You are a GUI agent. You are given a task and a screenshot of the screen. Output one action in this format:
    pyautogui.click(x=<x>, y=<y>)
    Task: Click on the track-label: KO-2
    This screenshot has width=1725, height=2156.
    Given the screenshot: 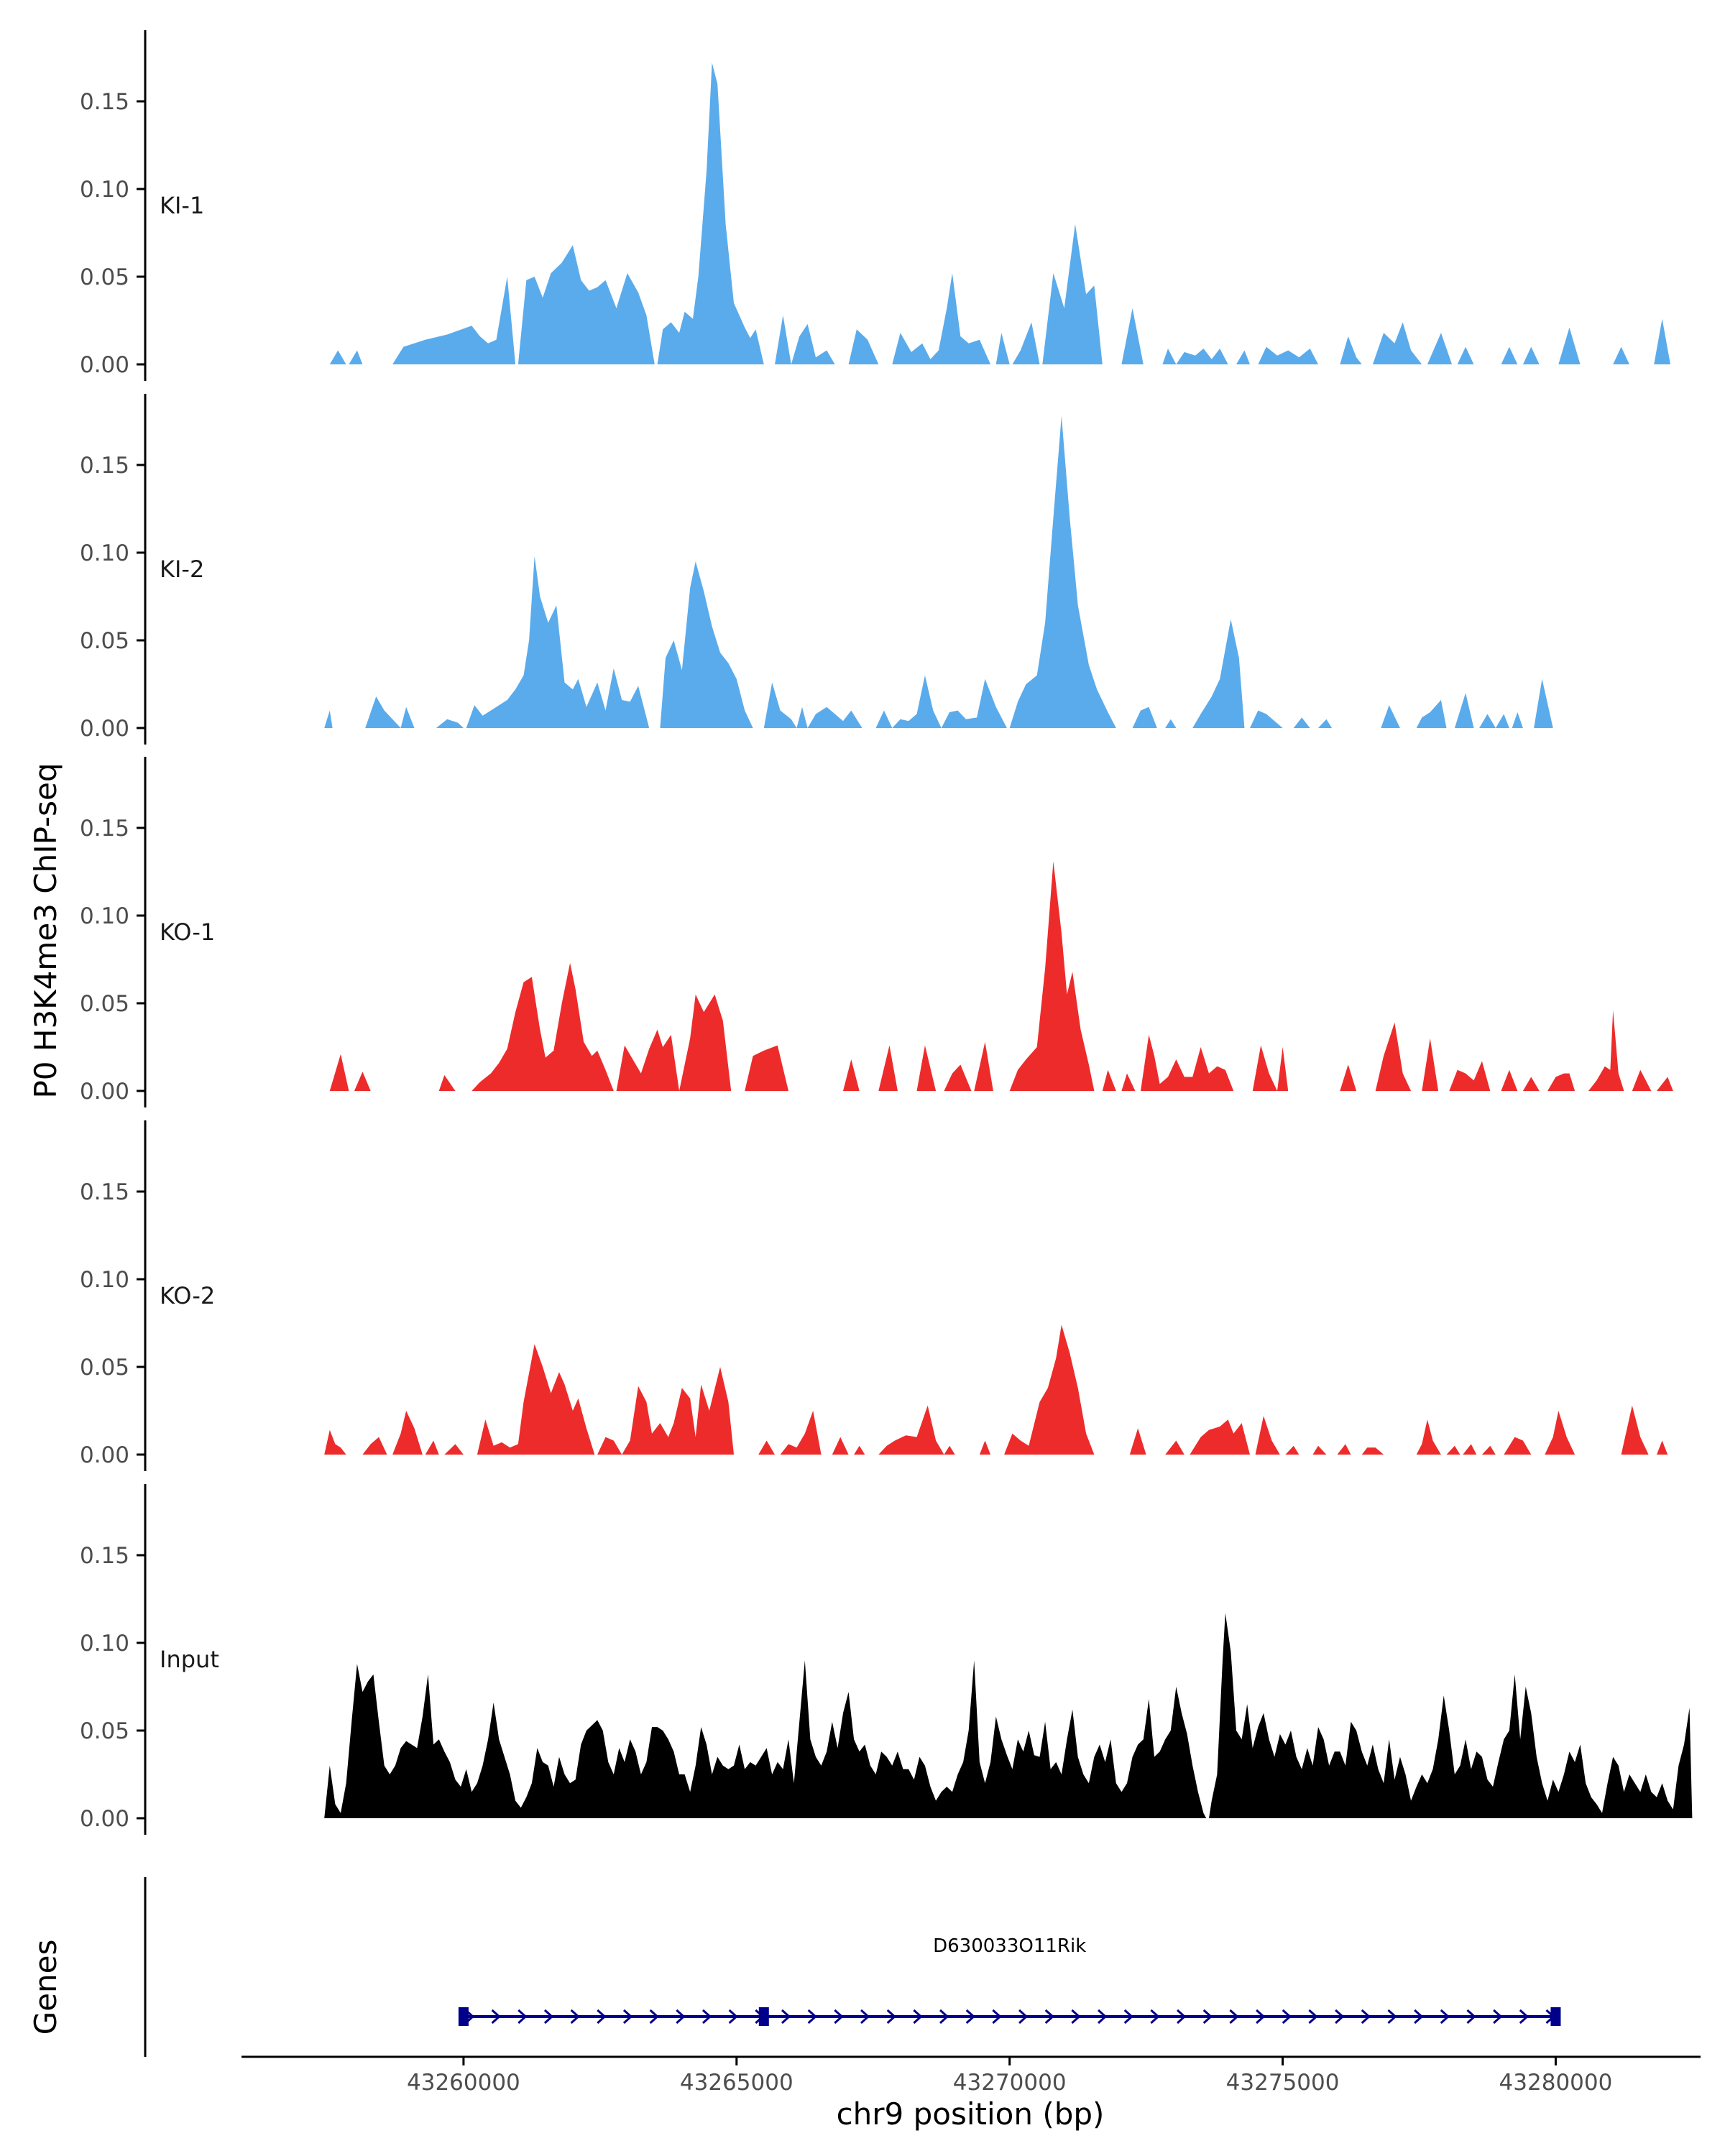 What is the action you would take?
    pyautogui.click(x=187, y=1296)
    